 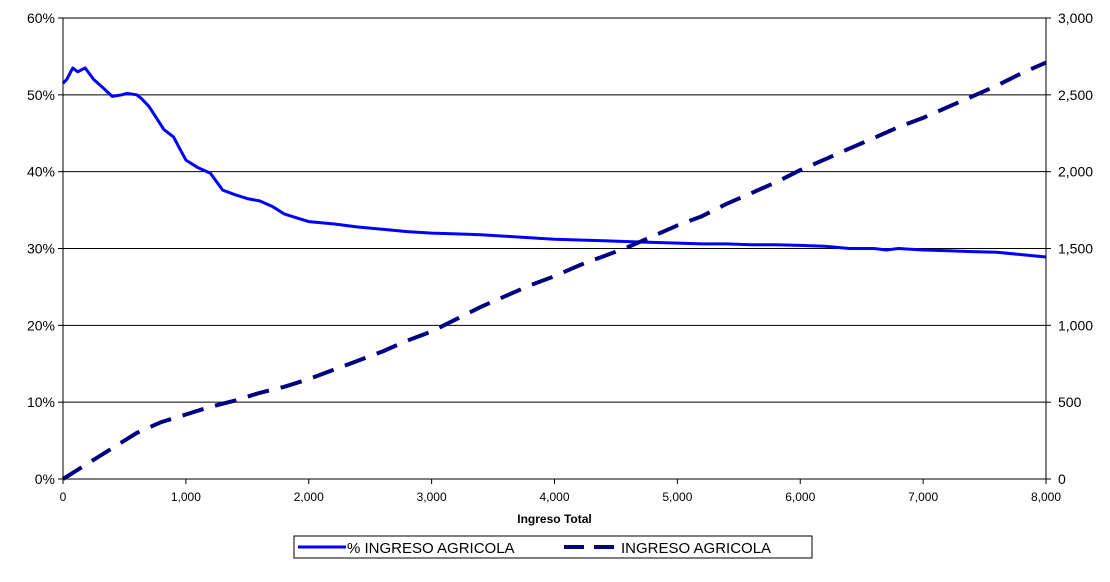 I want to click on y-axis-right: 0 500 1,000 1,500 2,000 2,500 3,000, so click(x=1069, y=248).